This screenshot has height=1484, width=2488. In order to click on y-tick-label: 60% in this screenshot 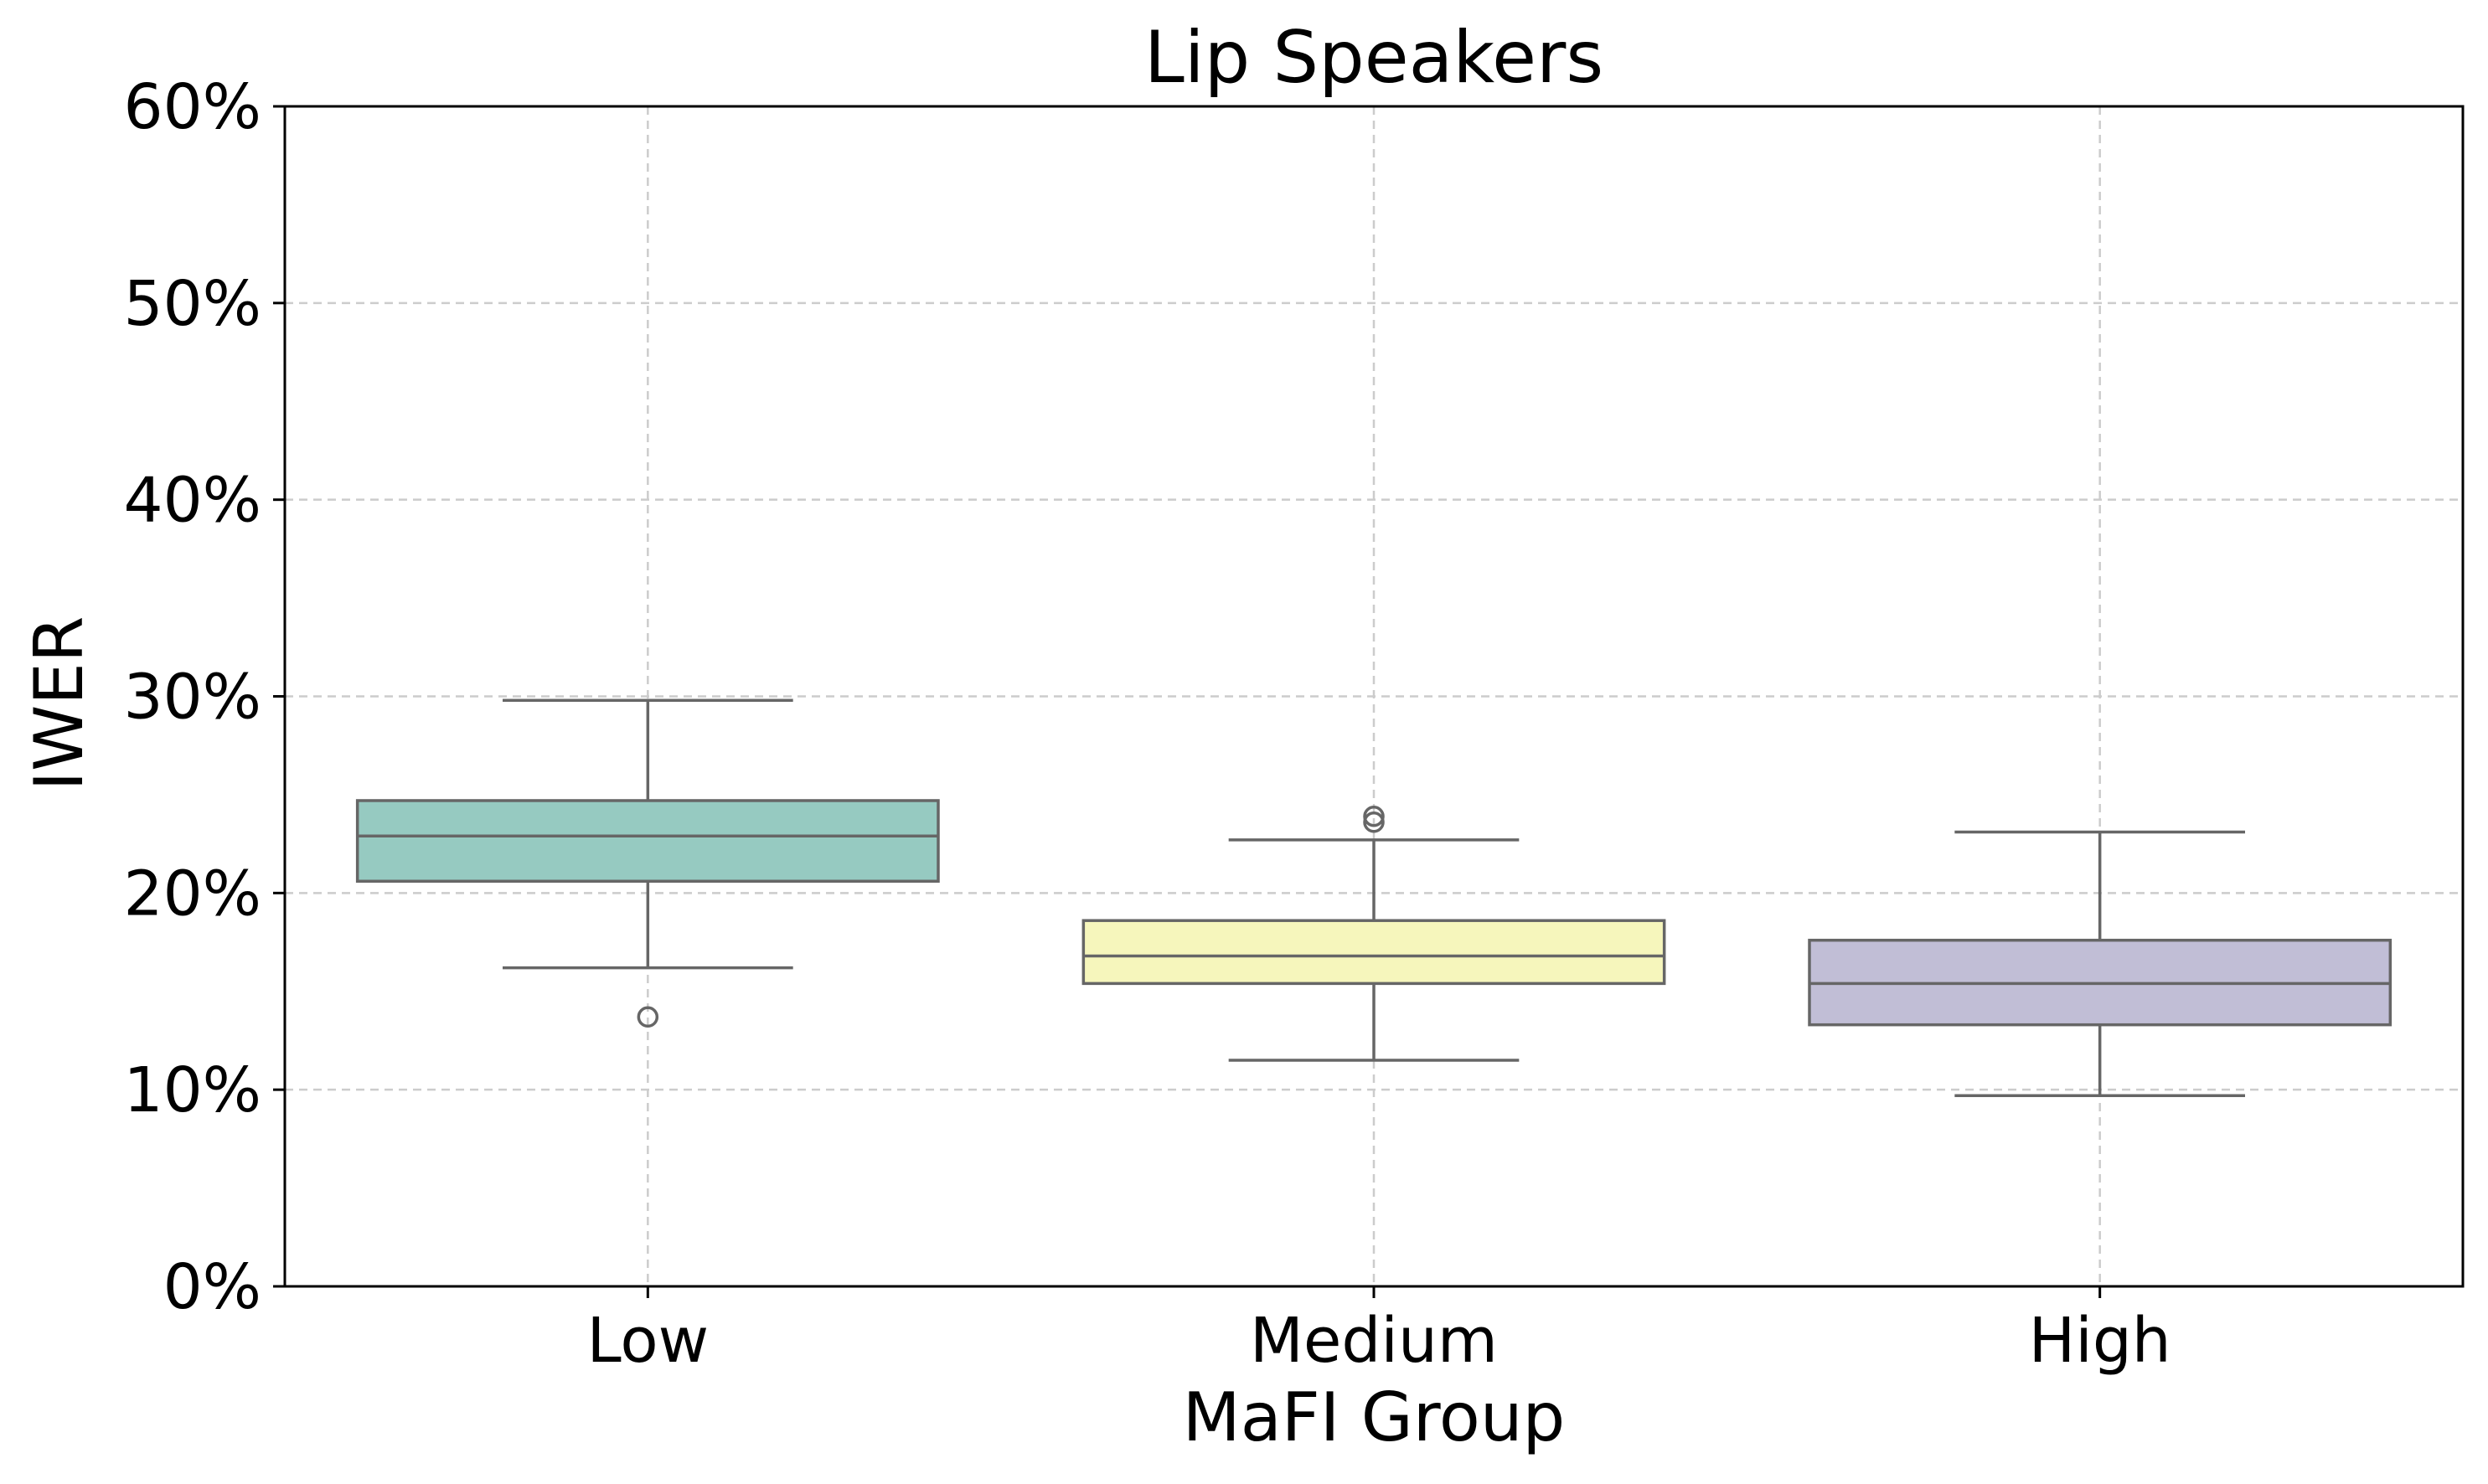, I will do `click(192, 107)`.